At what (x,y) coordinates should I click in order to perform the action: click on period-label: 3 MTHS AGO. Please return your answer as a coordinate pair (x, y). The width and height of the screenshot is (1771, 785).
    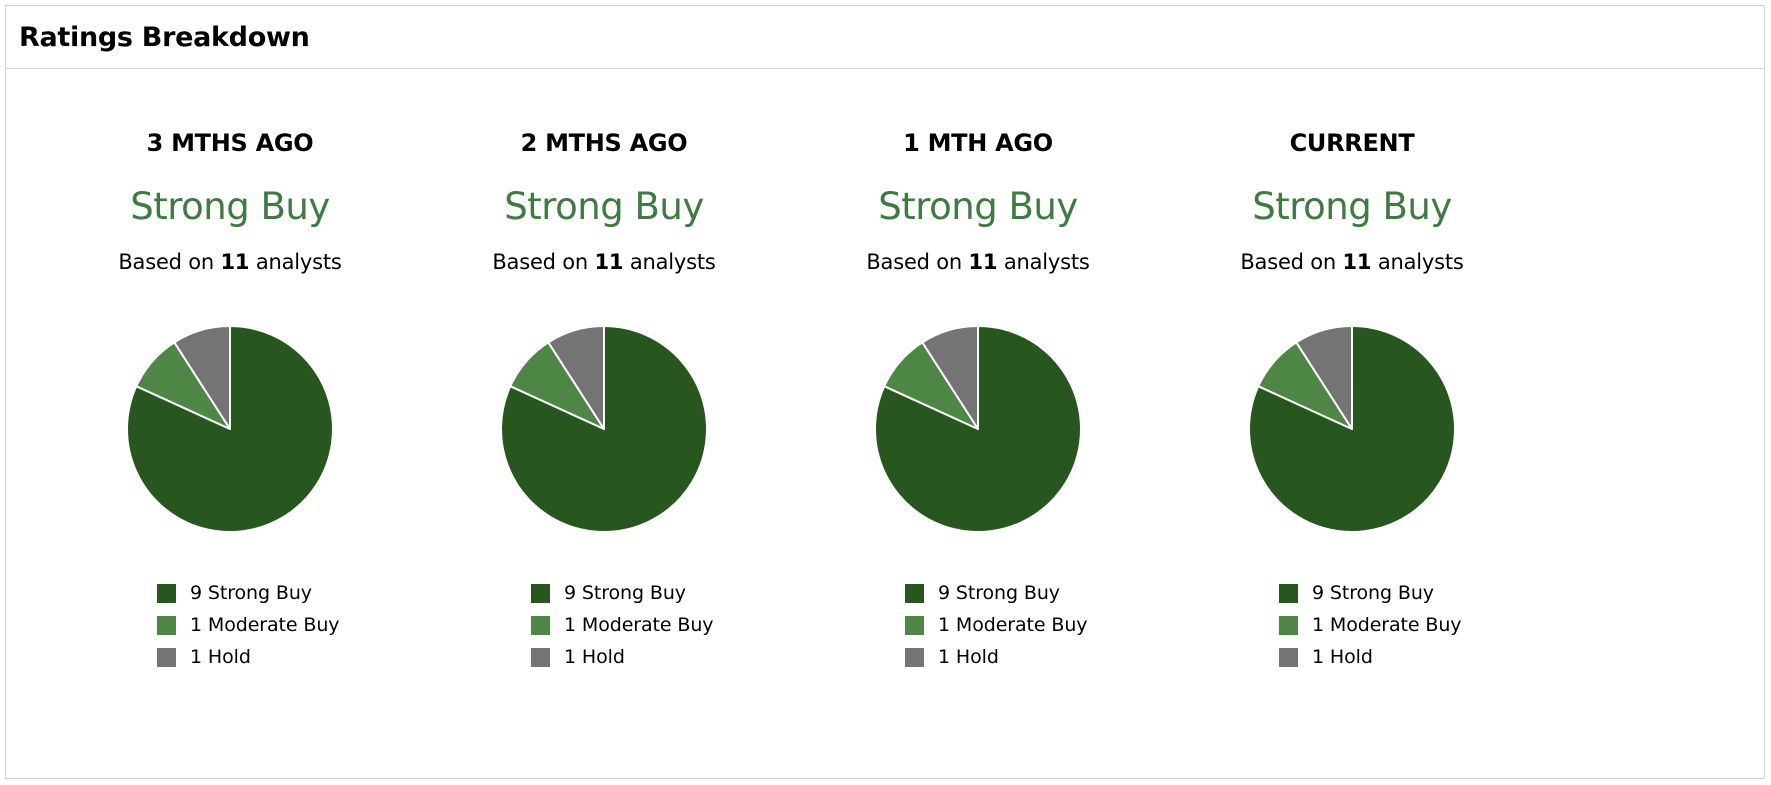
    Looking at the image, I should click on (230, 143).